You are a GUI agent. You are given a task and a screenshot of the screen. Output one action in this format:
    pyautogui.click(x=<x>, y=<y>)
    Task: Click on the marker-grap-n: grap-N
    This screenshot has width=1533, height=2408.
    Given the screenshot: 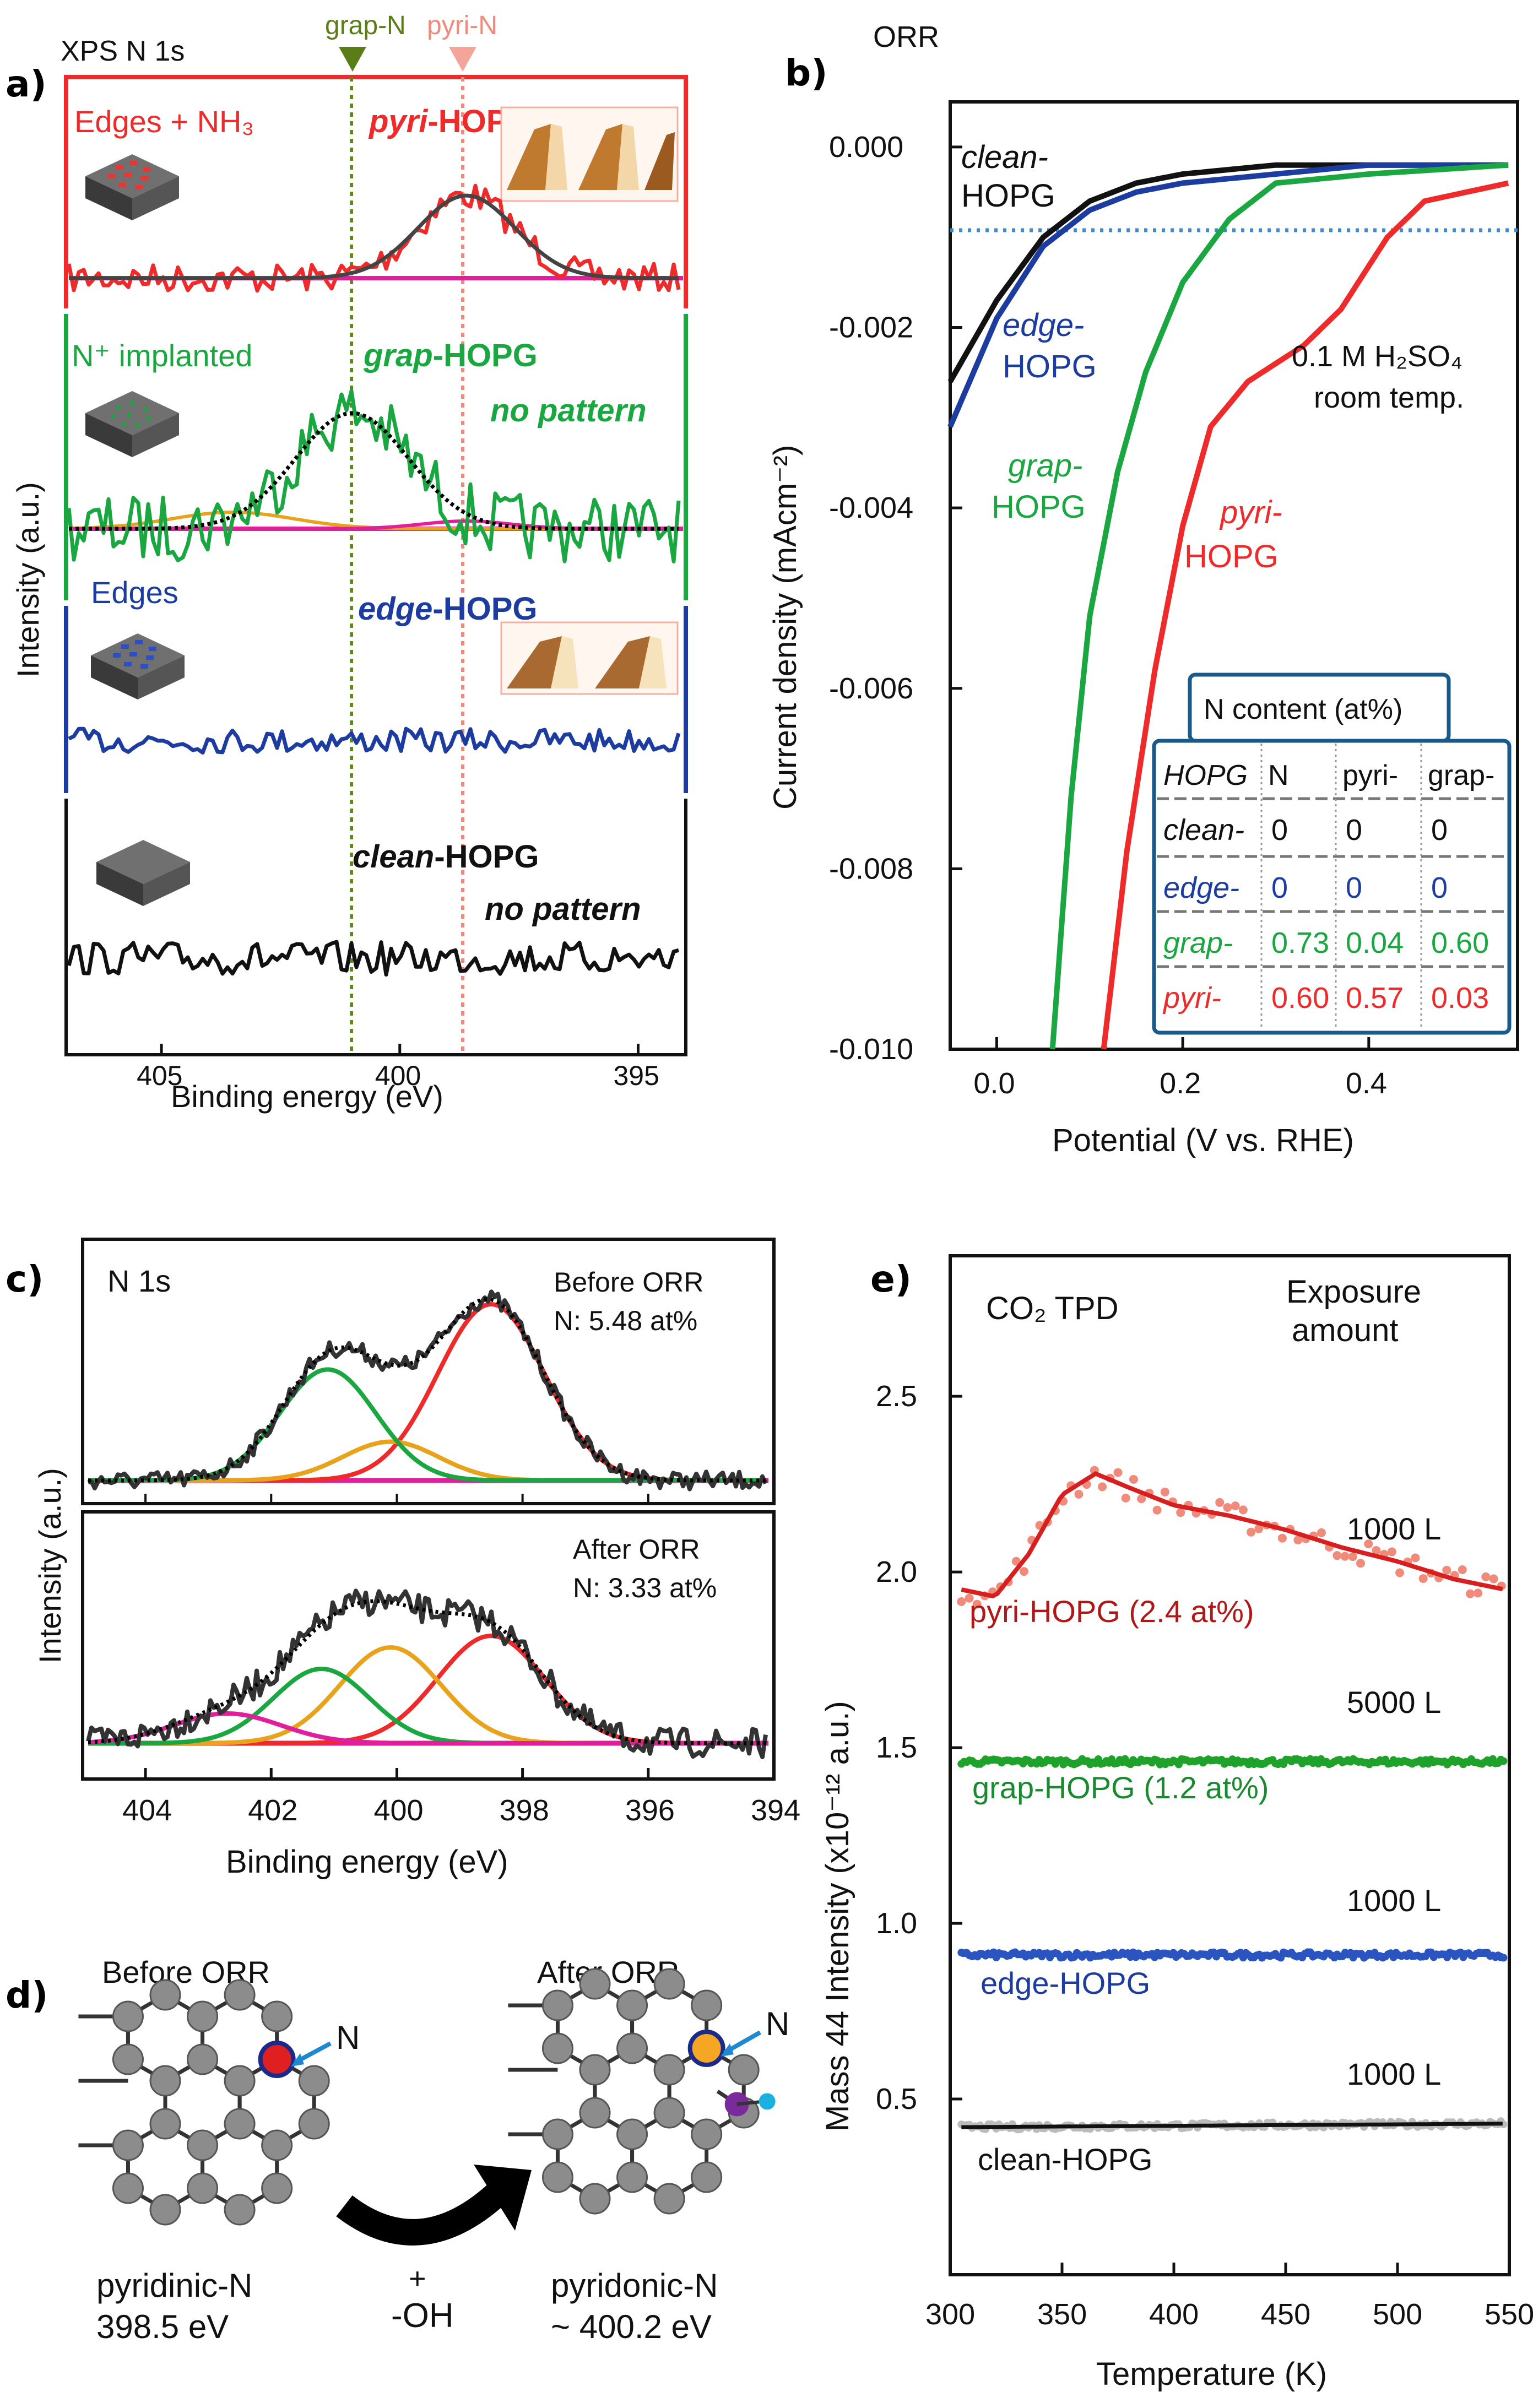 What is the action you would take?
    pyautogui.click(x=366, y=25)
    